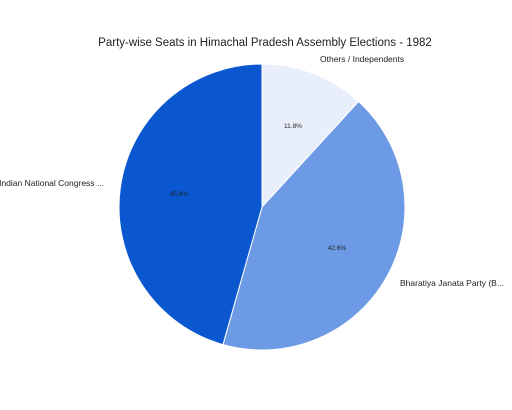 The image size is (512, 410). What do you see at coordinates (179, 194) in the screenshot?
I see `slice-percent-label-3: 45.6%` at bounding box center [179, 194].